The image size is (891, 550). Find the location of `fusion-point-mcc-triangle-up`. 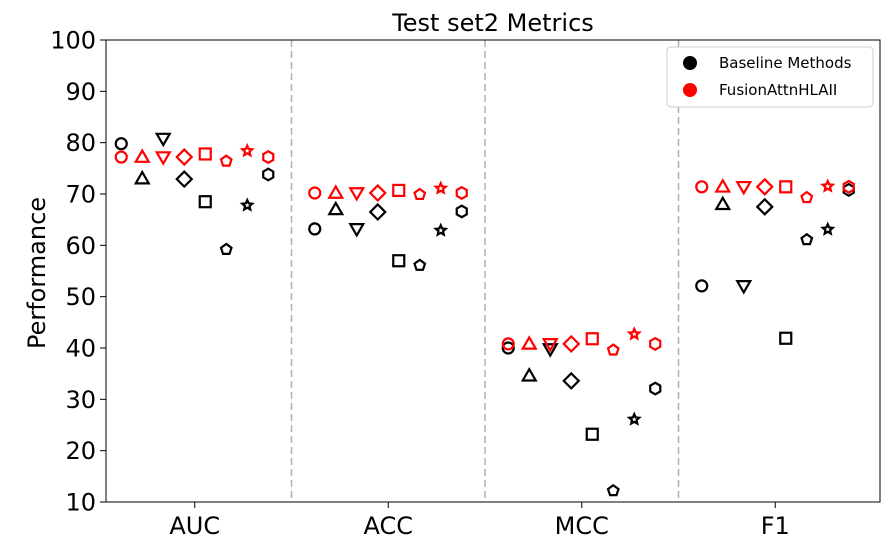

fusion-point-mcc-triangle-up is located at coordinates (529, 342).